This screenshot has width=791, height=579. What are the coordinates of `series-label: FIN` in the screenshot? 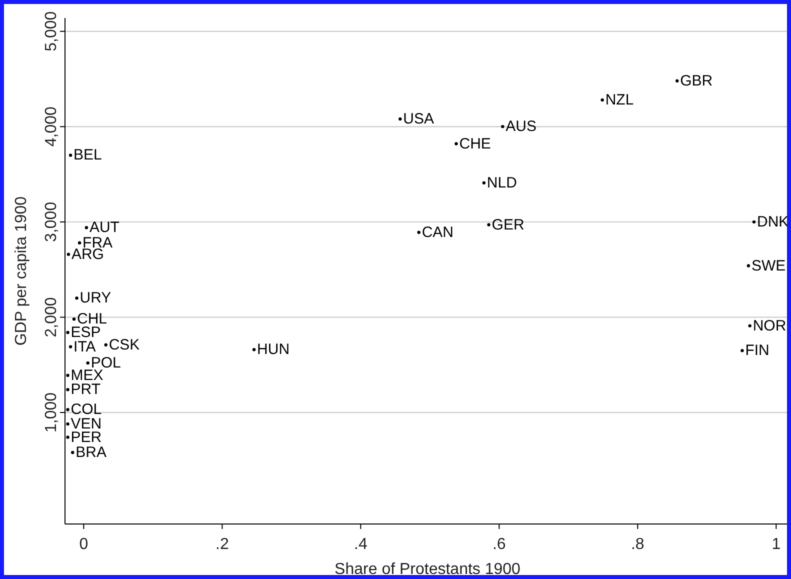 It's located at (757, 351).